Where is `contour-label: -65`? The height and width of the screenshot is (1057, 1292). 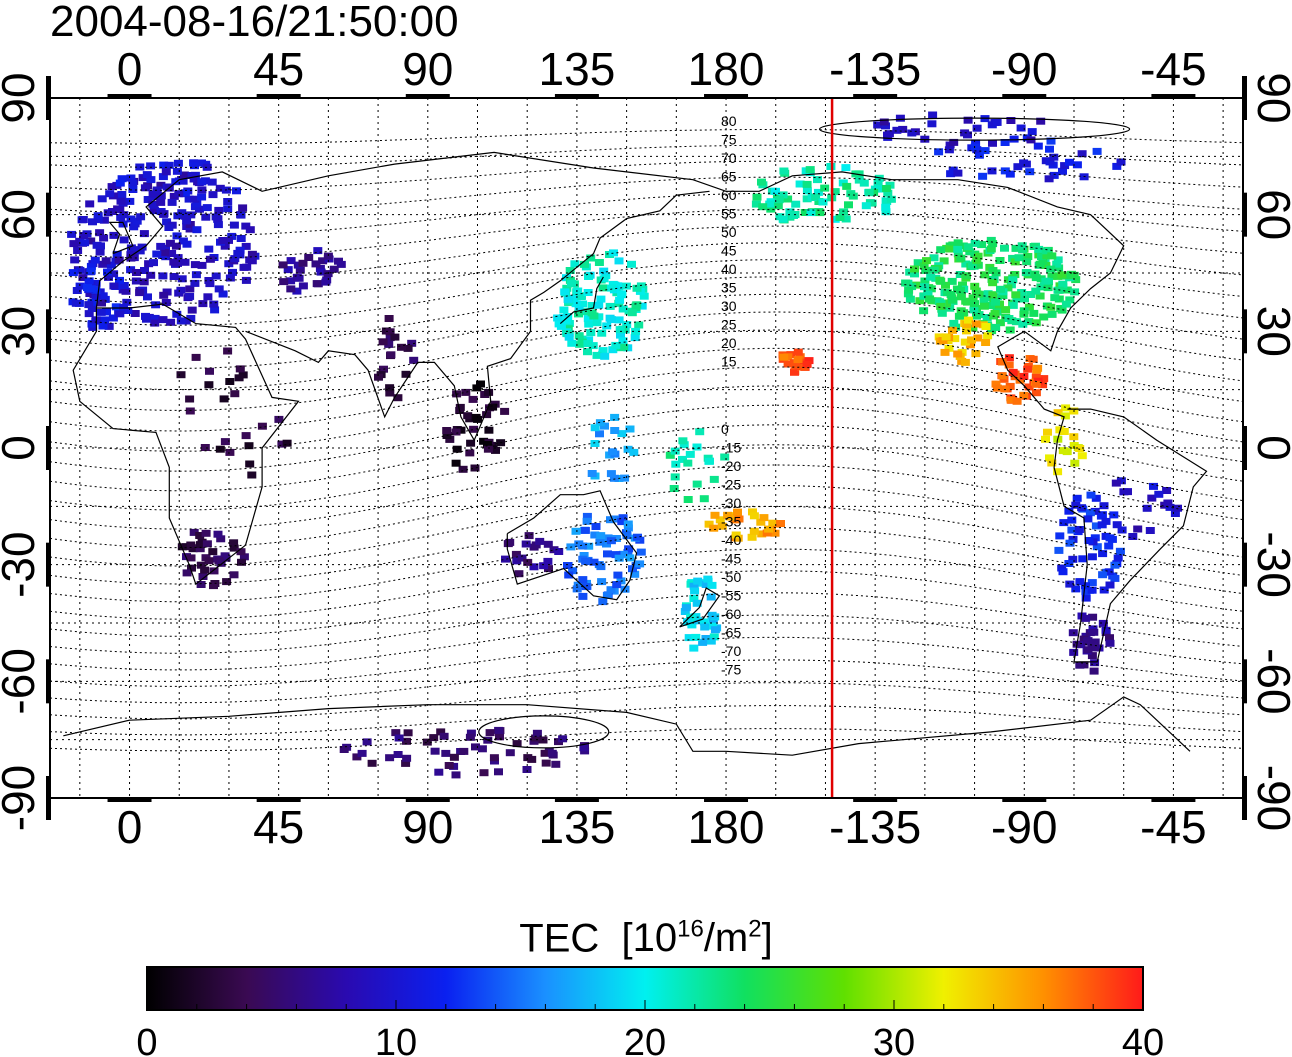 contour-label: -65 is located at coordinates (731, 633).